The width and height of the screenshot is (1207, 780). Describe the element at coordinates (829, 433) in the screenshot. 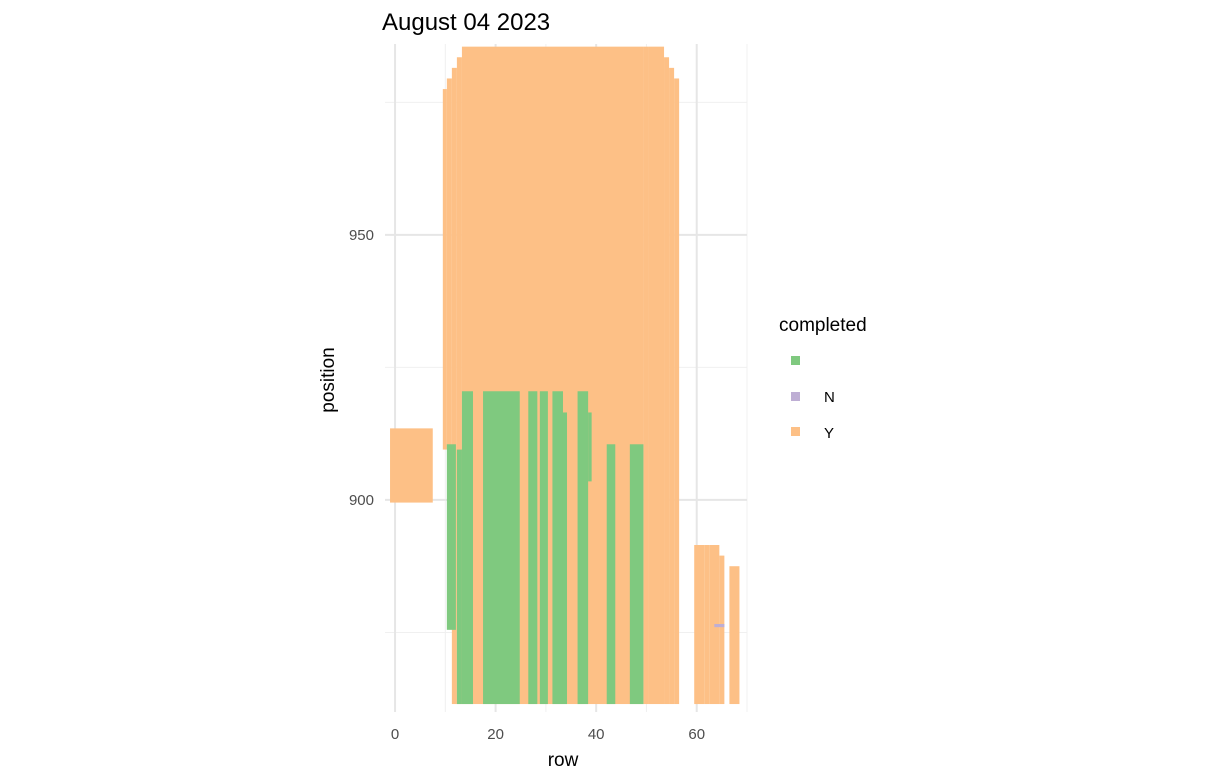

I see `legend-label-y: Y` at that location.